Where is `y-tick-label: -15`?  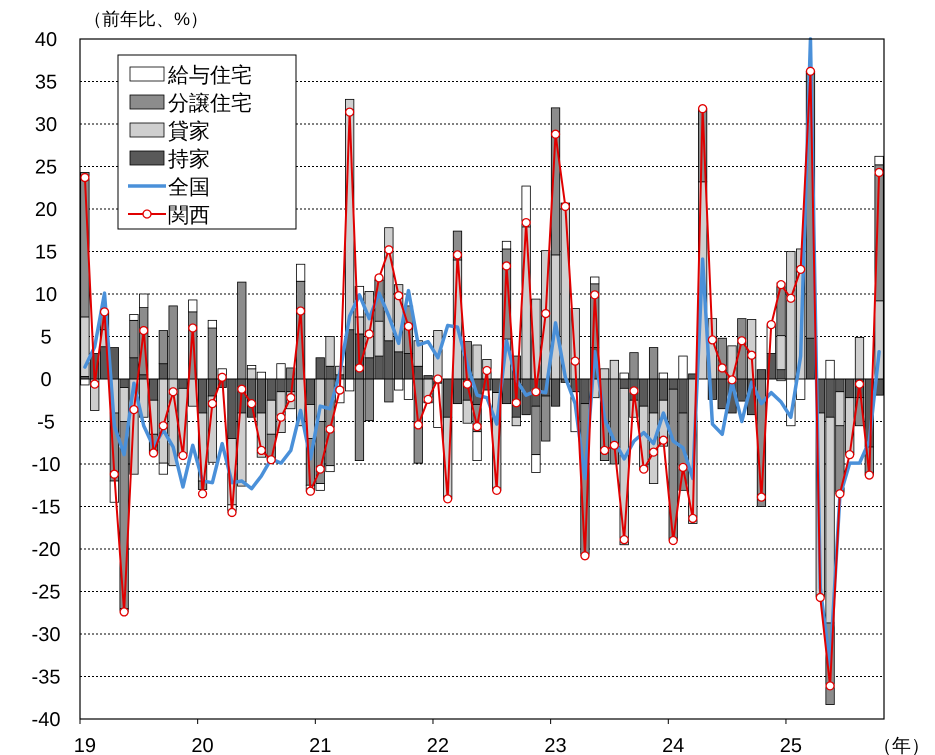 y-tick-label: -15 is located at coordinates (46, 507).